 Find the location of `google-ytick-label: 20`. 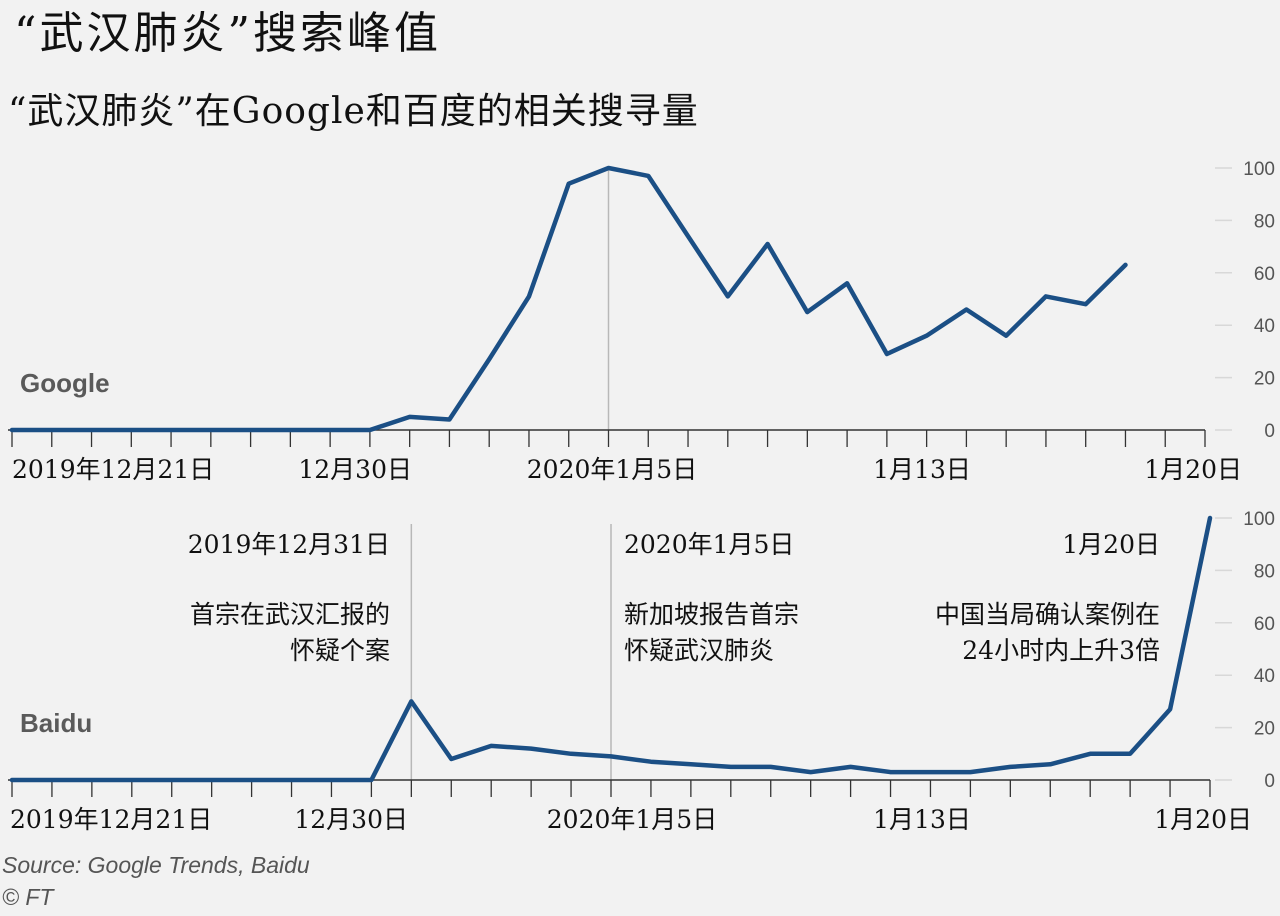

google-ytick-label: 20 is located at coordinates (1264, 379).